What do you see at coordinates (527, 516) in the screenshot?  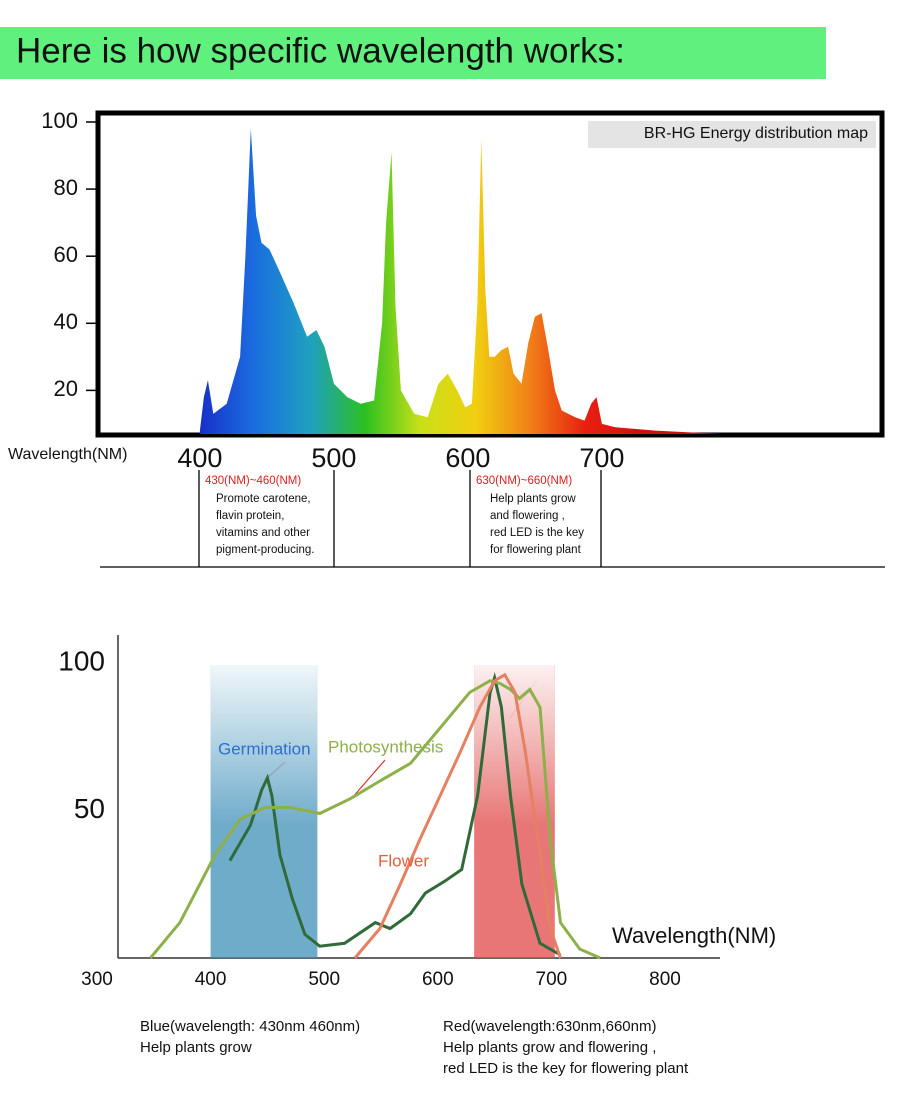 I see `annotation-text: and flowering ,` at bounding box center [527, 516].